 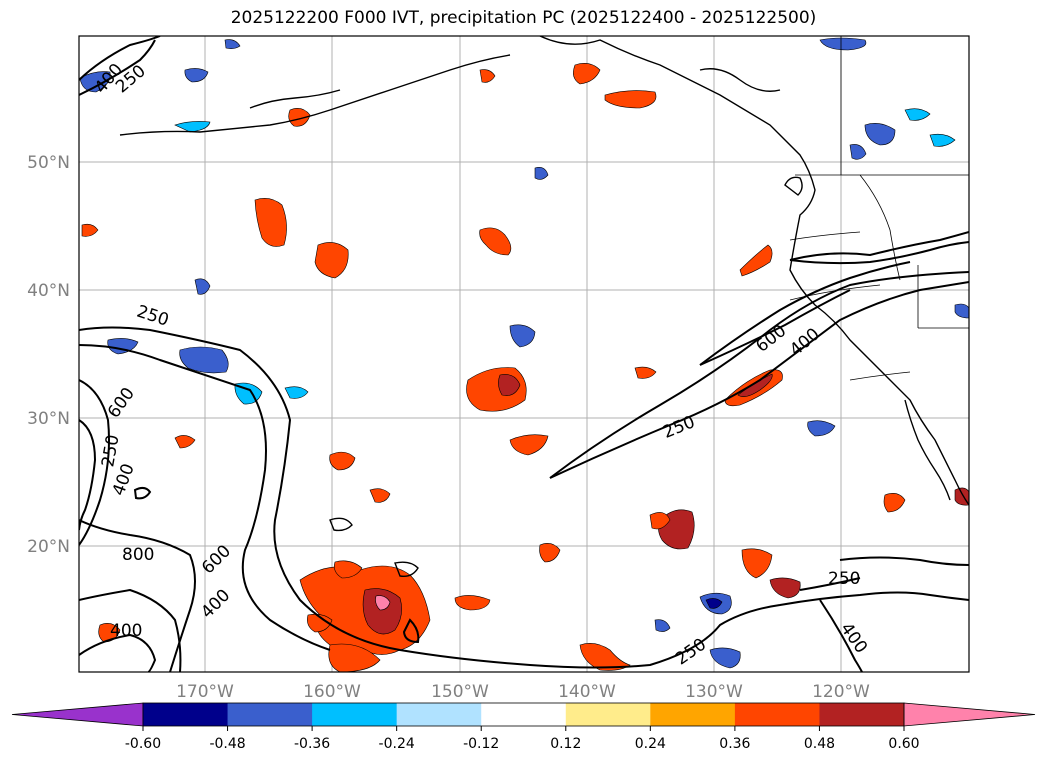 I want to click on colorbar-tick-label: -0.12, so click(x=481, y=744).